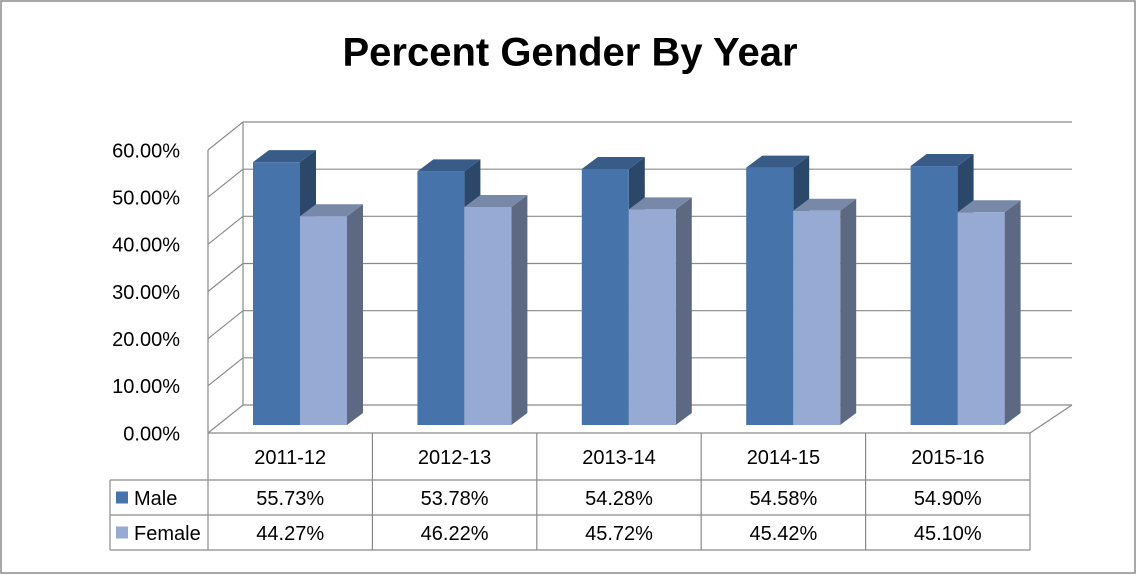  I want to click on x-tick-label: 2014-15, so click(783, 458).